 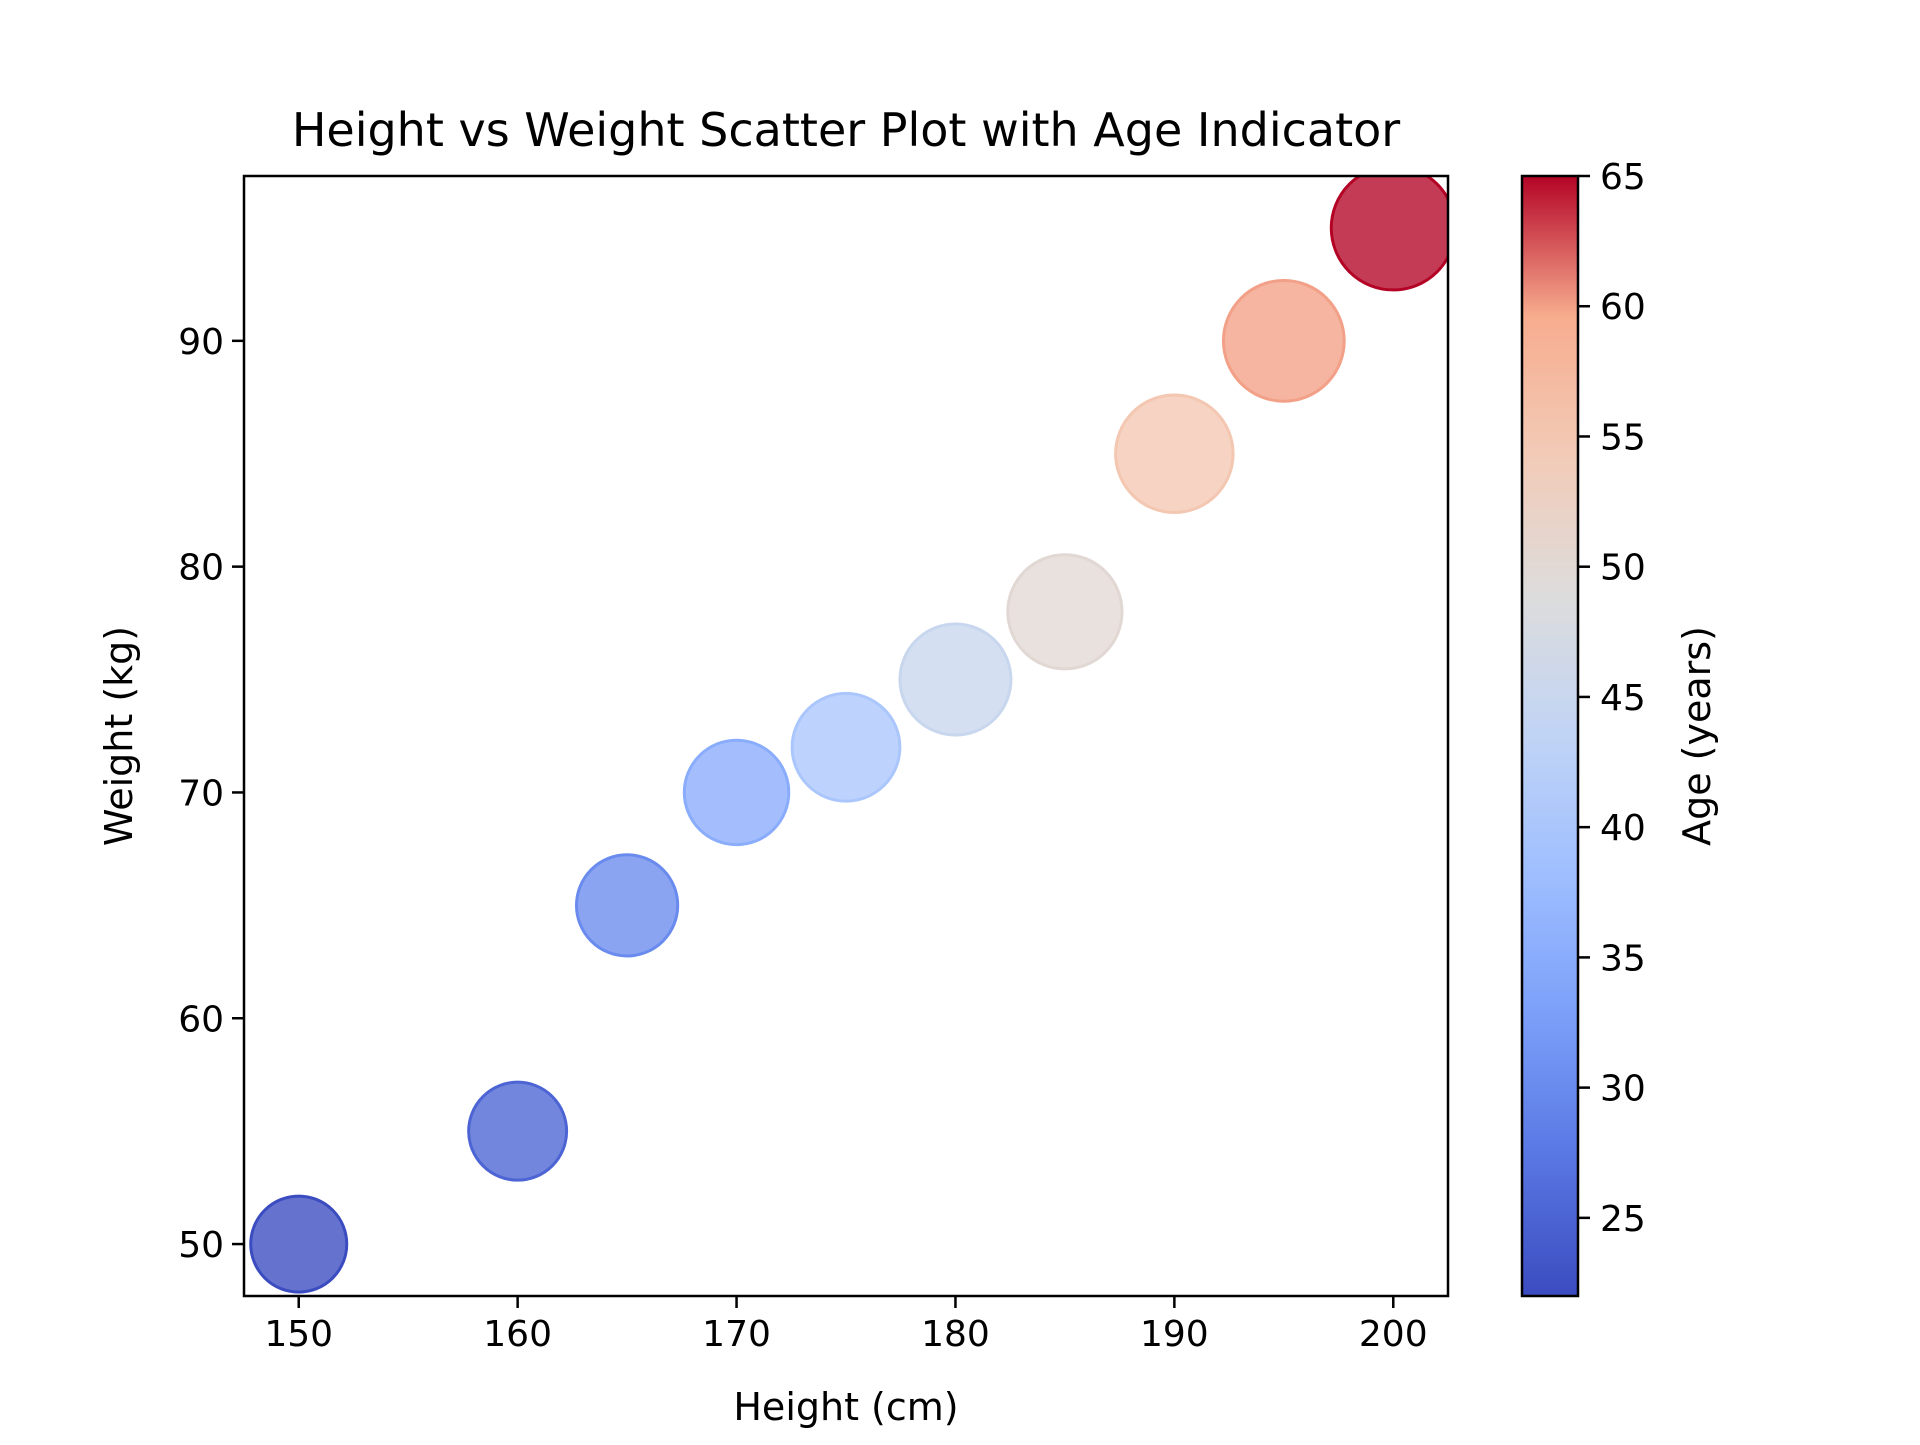 I want to click on y-tick-label: 80, so click(x=201, y=568).